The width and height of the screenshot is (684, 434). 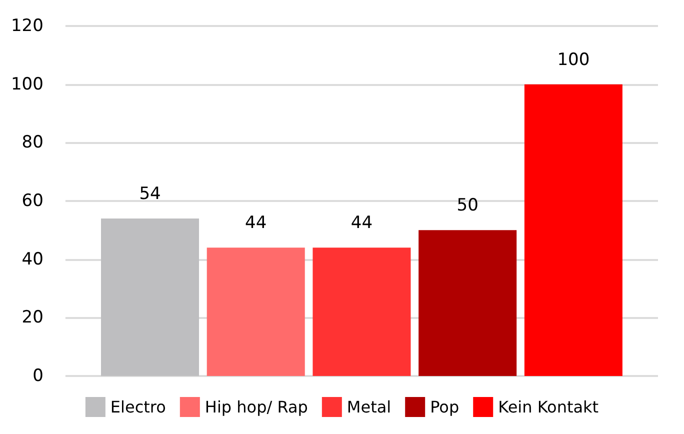 What do you see at coordinates (573, 60) in the screenshot?
I see `data-label: 100` at bounding box center [573, 60].